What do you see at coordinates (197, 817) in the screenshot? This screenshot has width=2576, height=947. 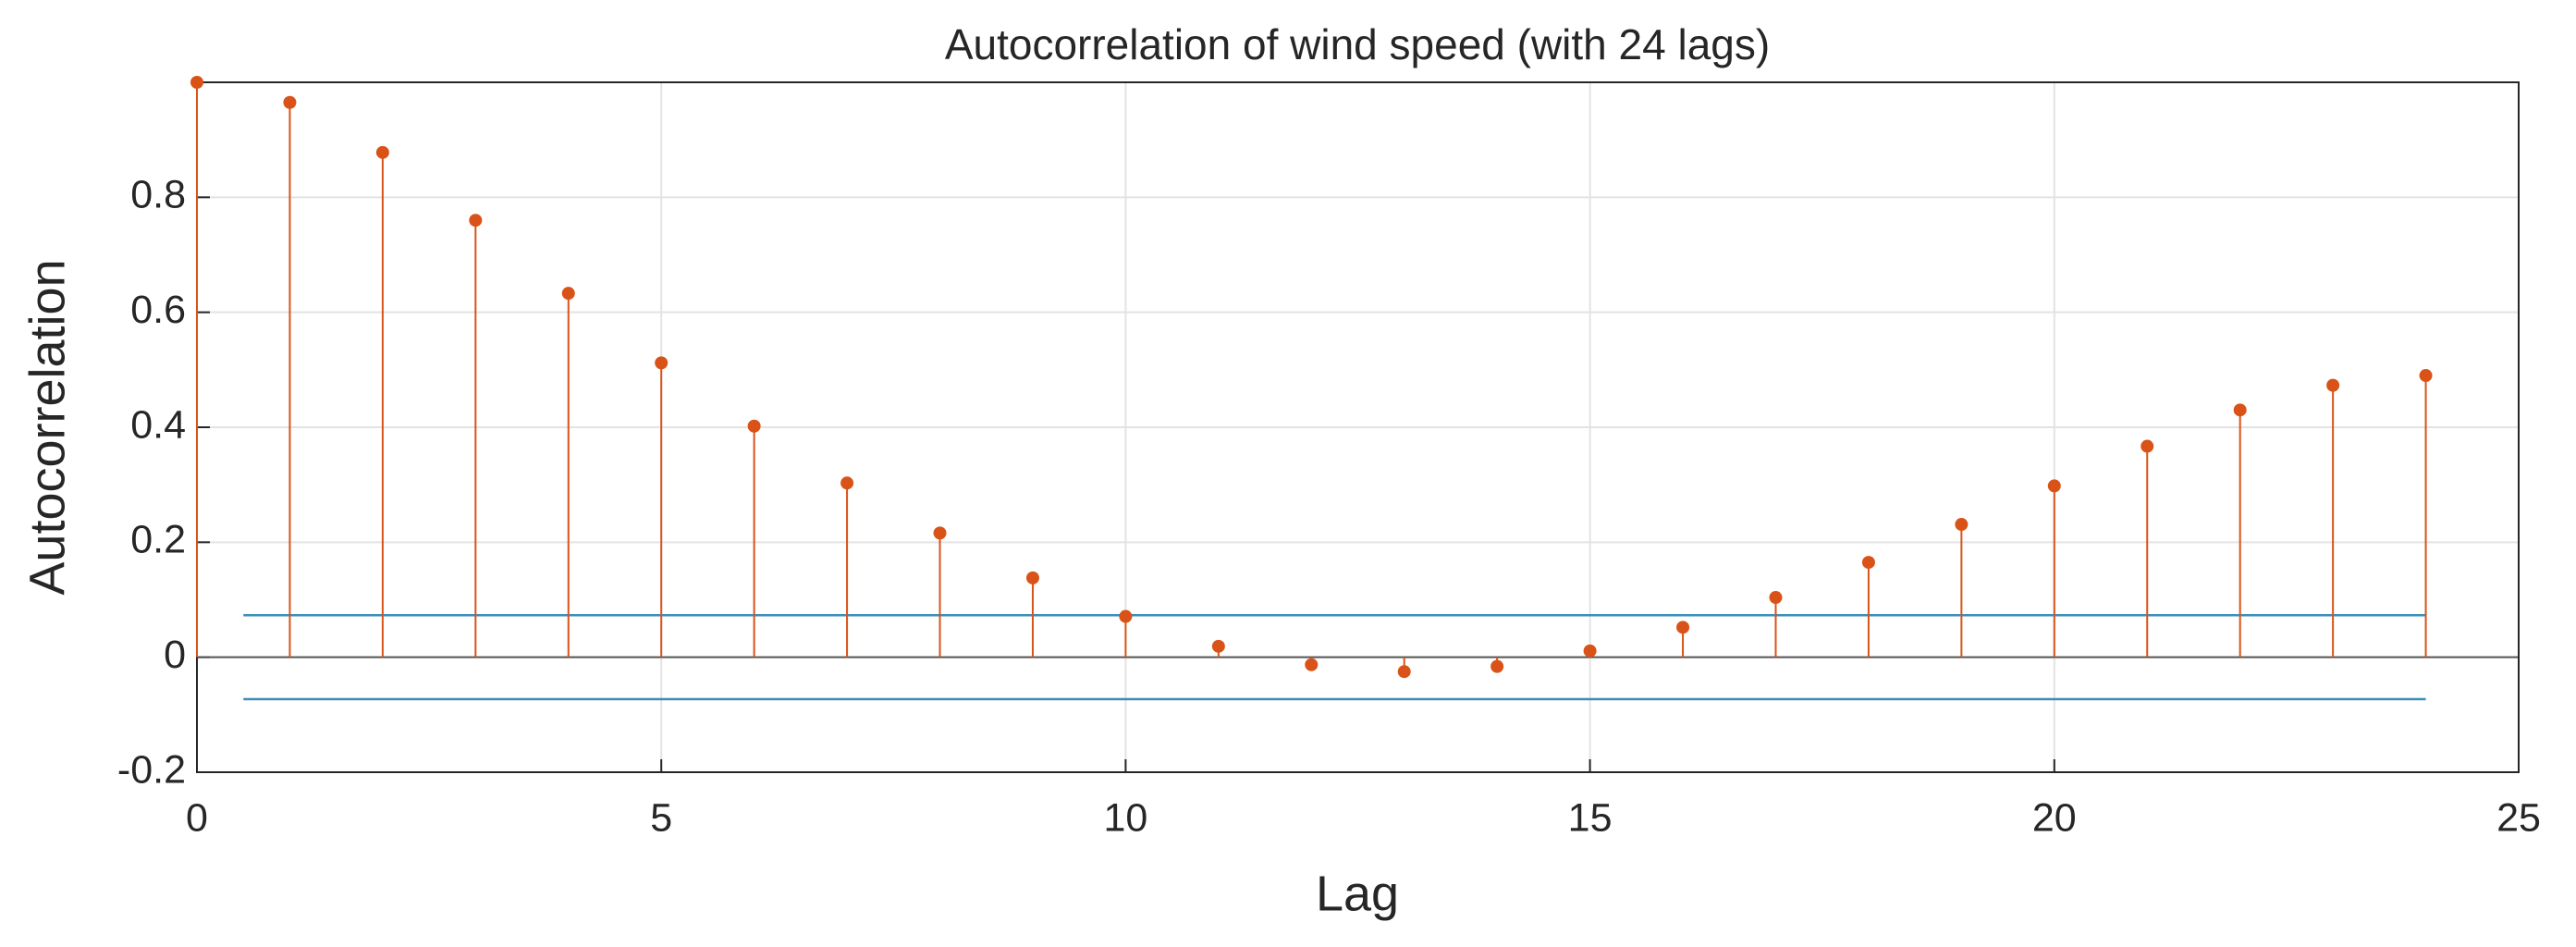 I see `x-tick-label: 0` at bounding box center [197, 817].